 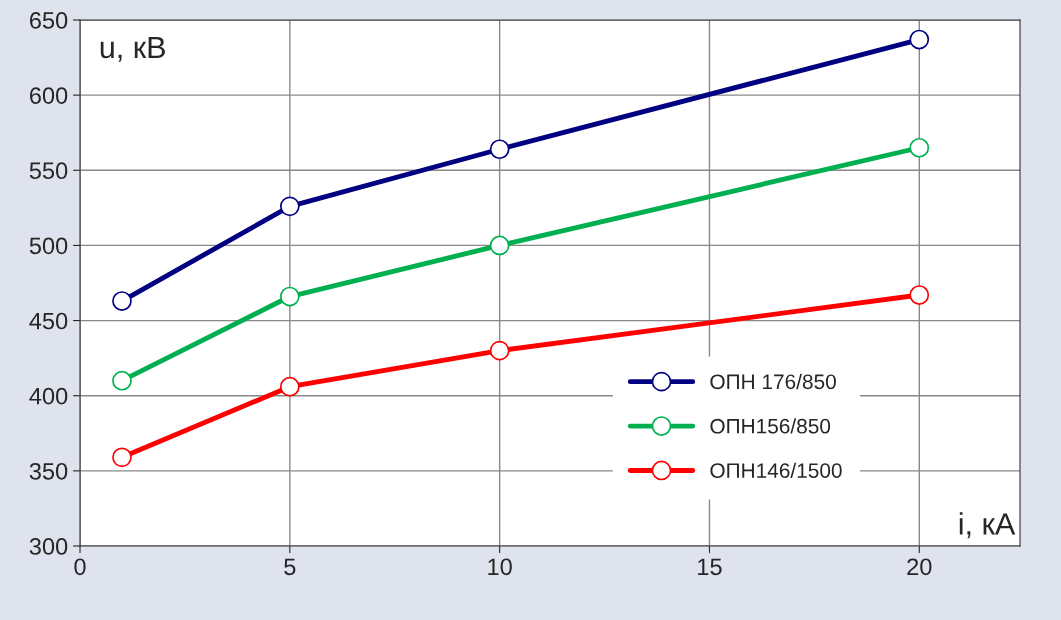 What do you see at coordinates (49, 20) in the screenshot?
I see `y-tick-label: 650` at bounding box center [49, 20].